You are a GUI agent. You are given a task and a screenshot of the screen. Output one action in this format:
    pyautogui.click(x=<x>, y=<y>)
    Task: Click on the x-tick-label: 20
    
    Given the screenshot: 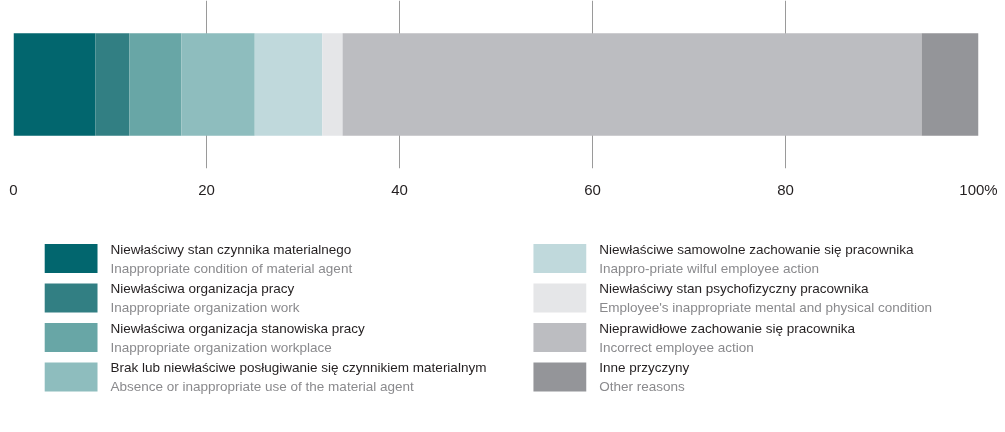 What is the action you would take?
    pyautogui.click(x=206, y=189)
    